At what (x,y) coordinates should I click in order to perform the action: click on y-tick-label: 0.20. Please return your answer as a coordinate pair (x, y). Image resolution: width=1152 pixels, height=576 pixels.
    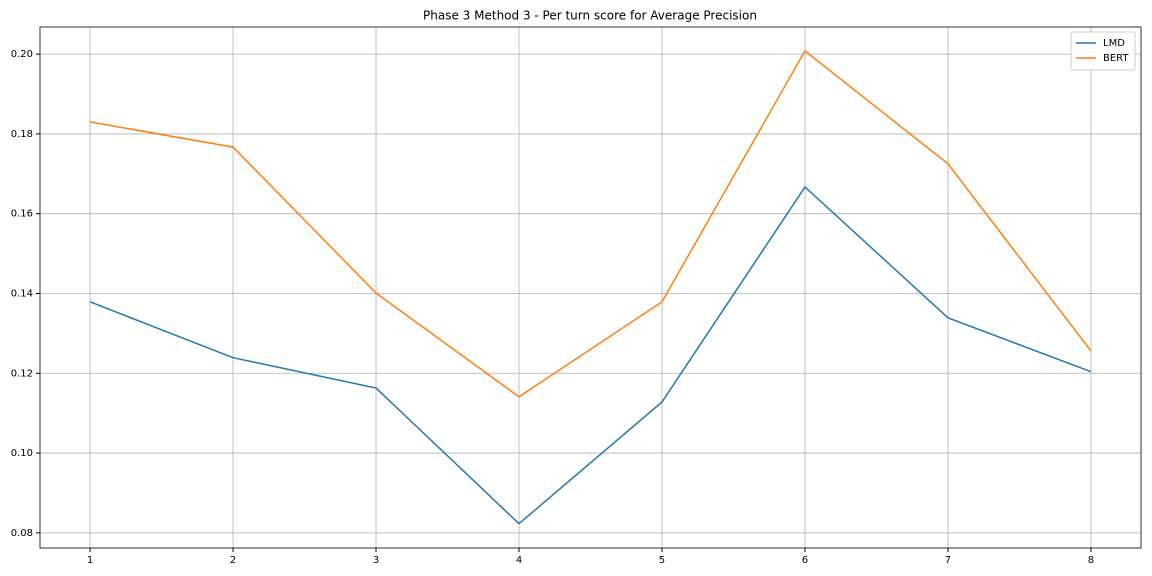
    Looking at the image, I should click on (22, 54).